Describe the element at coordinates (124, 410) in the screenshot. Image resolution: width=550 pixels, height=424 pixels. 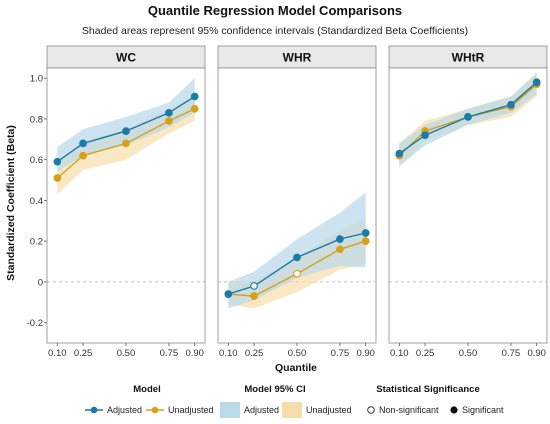
I see `legend-item-model: Adjusted` at that location.